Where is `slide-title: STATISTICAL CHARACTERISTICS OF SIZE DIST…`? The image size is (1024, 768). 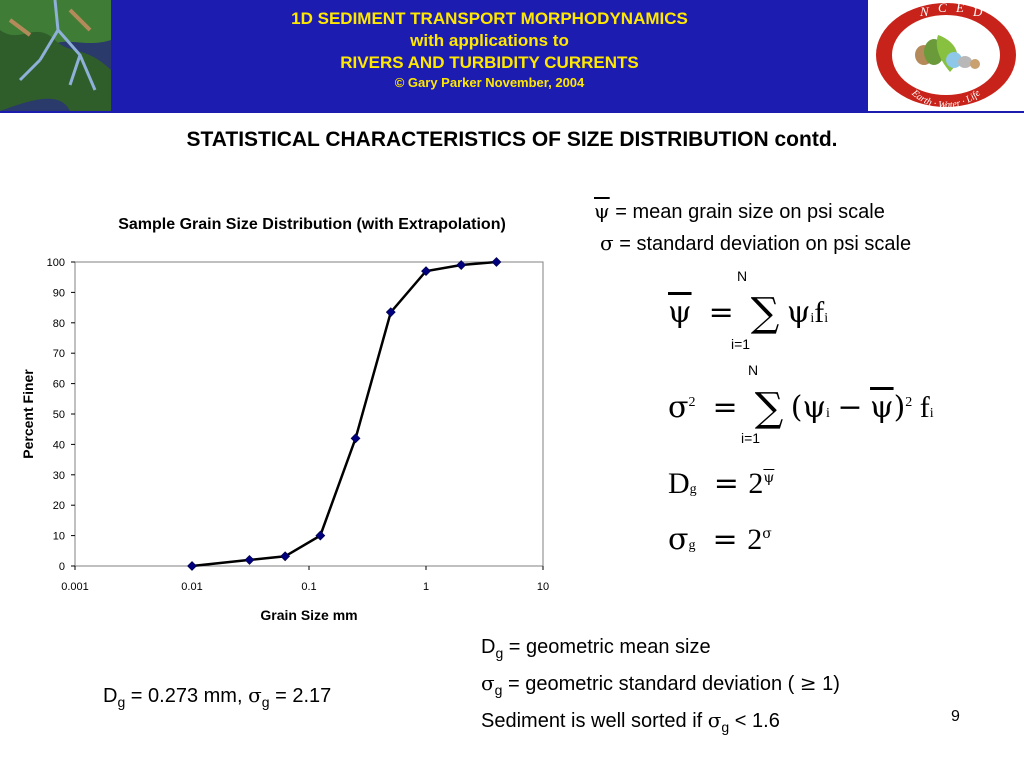
slide-title: STATISTICAL CHARACTERISTICS OF SIZE DIST… is located at coordinates (512, 140).